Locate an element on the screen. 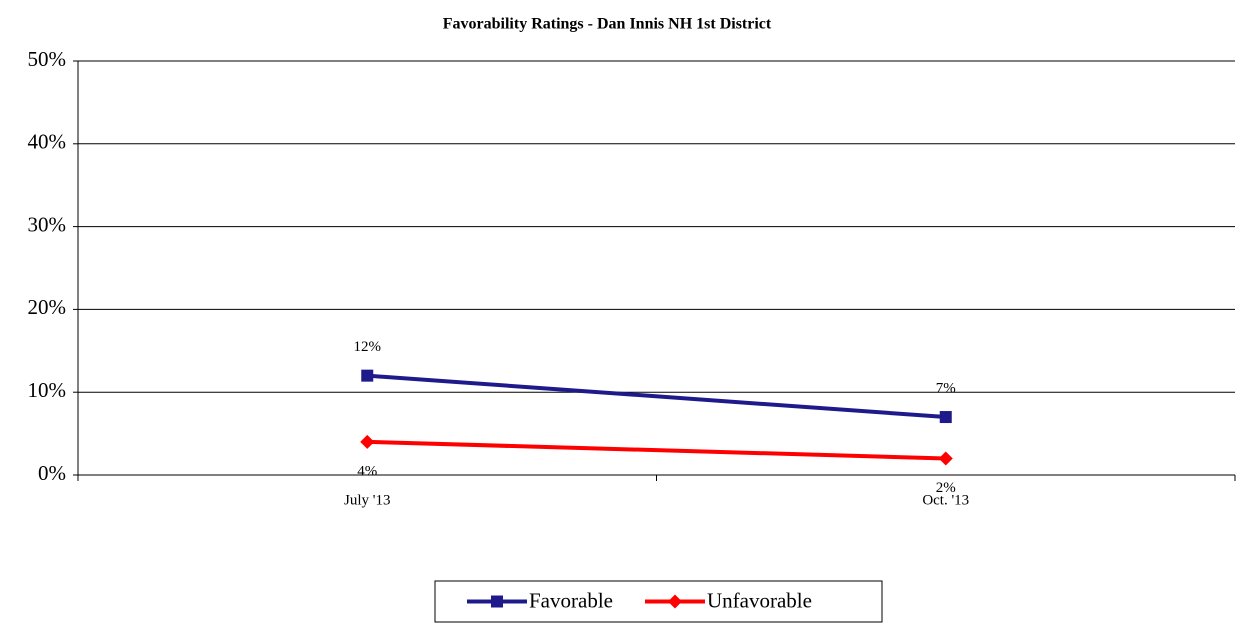 The image size is (1236, 624). legend-label: Favorable is located at coordinates (571, 600).